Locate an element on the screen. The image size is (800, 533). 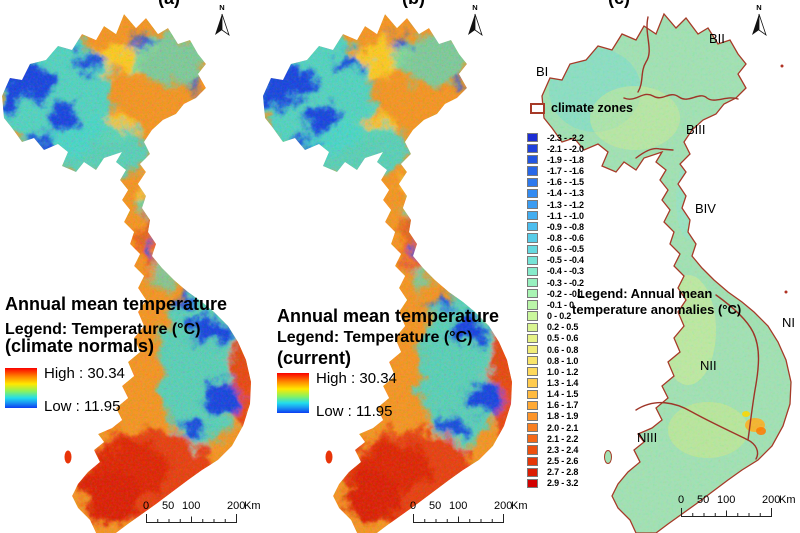
panel-a-color-ramp is located at coordinates (21, 388).